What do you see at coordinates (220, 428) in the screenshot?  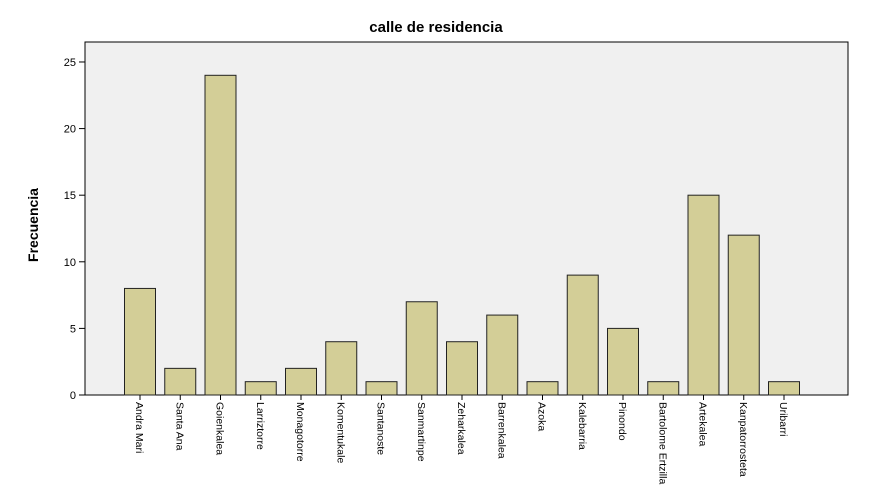 I see `x-tick-label: Goienkalea` at bounding box center [220, 428].